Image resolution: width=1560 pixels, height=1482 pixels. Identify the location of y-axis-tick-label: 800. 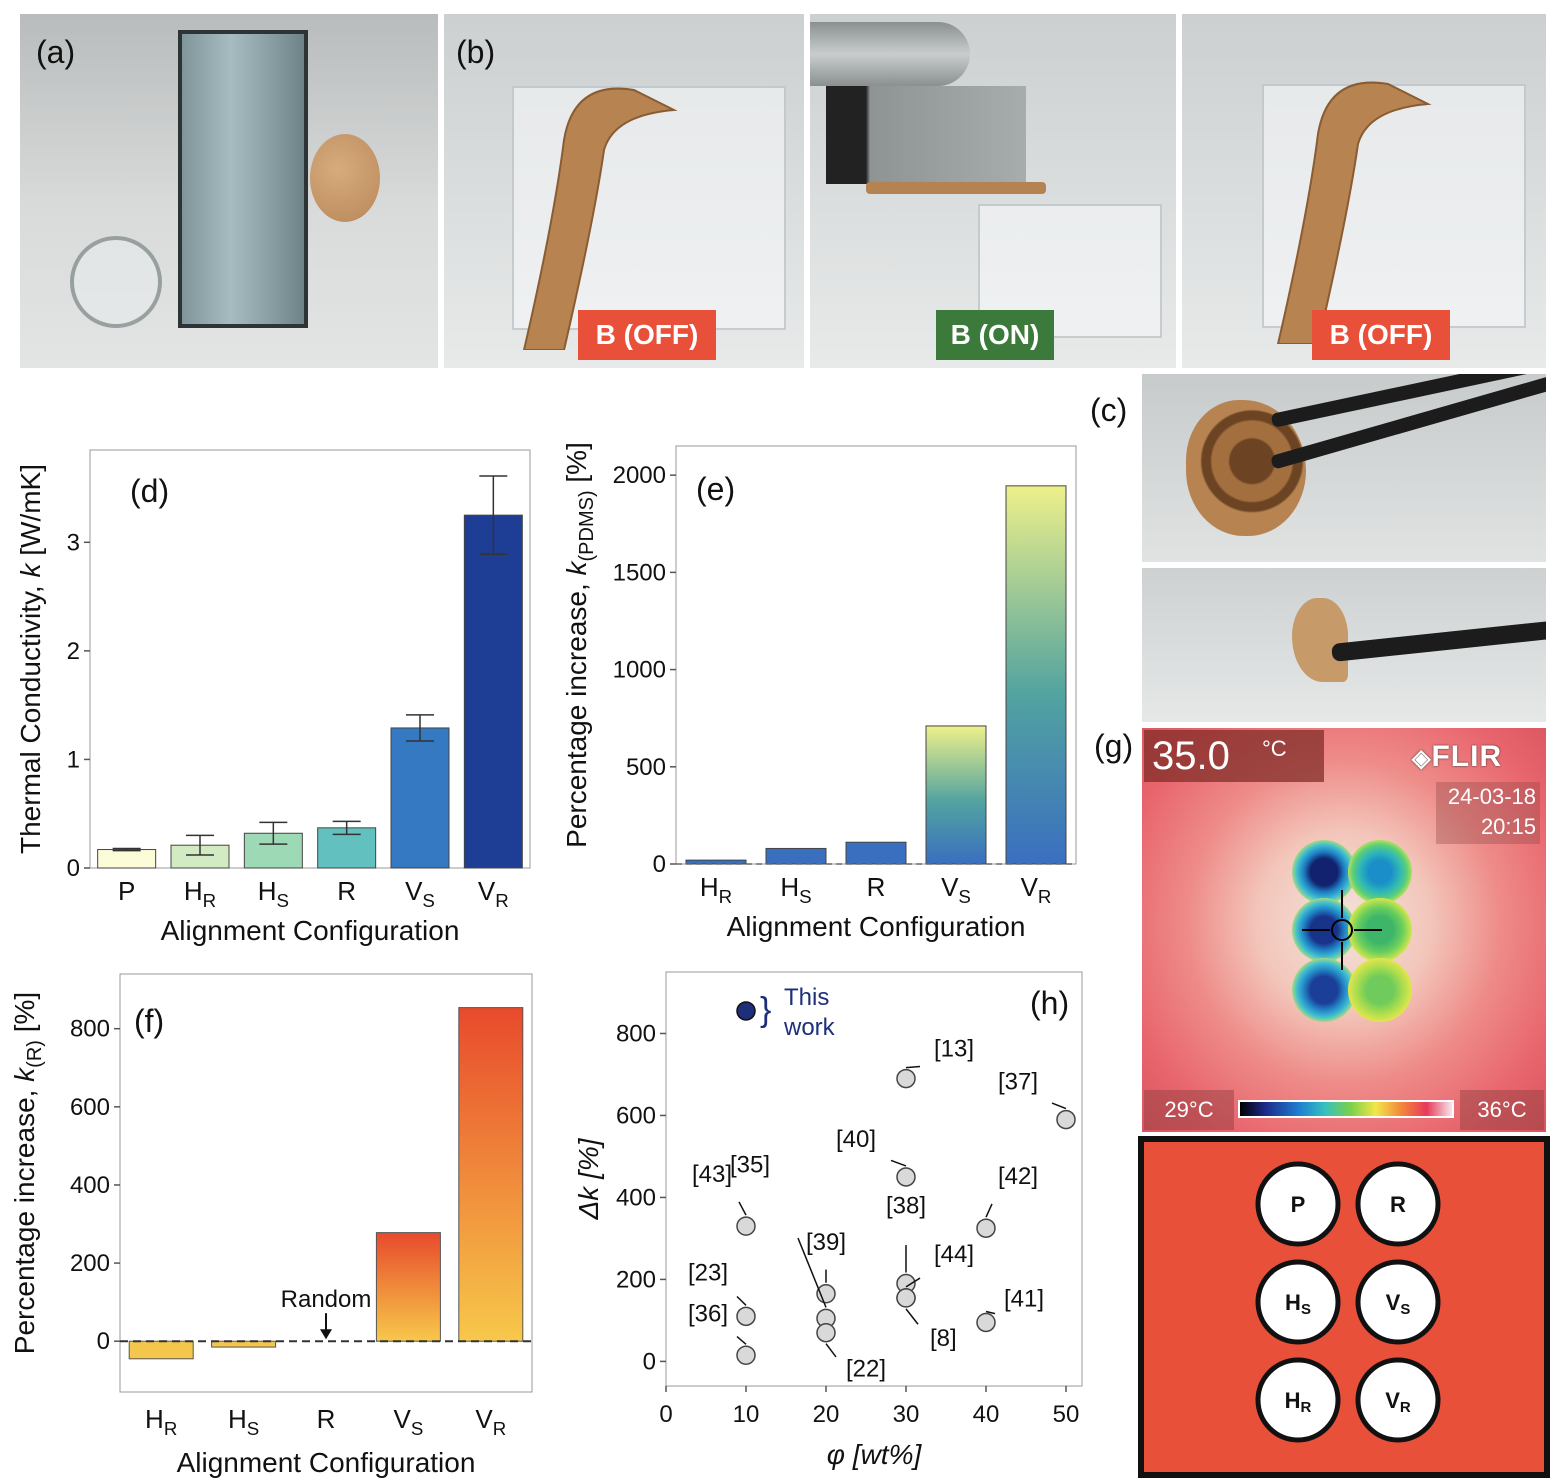
(90, 1029).